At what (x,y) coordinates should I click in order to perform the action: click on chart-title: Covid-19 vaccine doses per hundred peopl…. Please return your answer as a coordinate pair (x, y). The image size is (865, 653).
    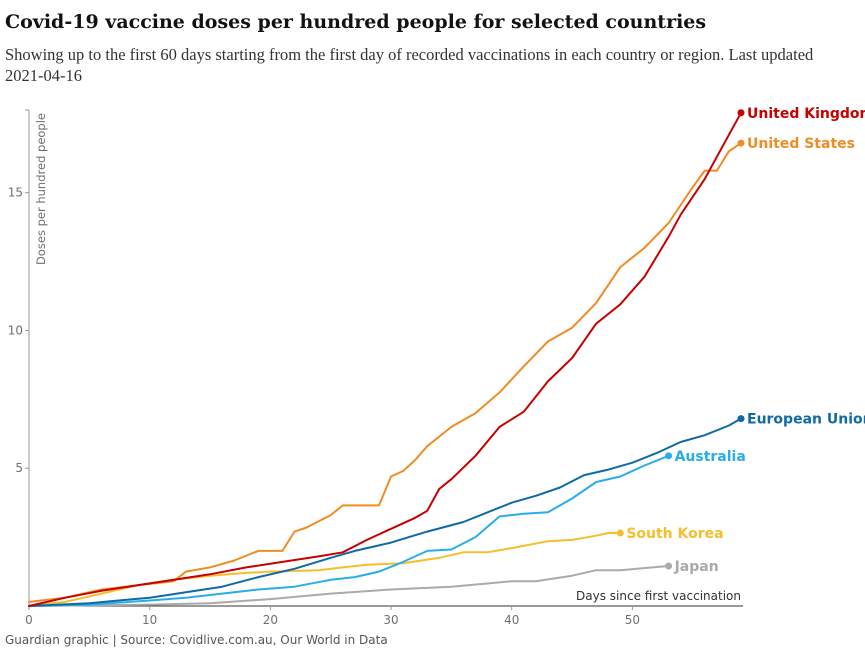
    Looking at the image, I should click on (356, 22).